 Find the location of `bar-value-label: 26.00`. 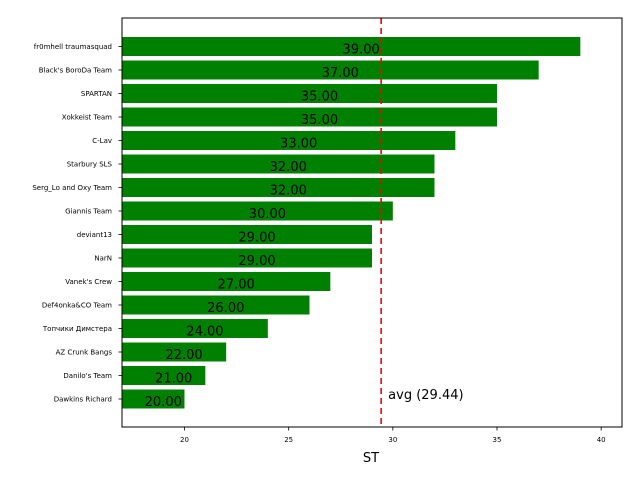

bar-value-label: 26.00 is located at coordinates (225, 308).